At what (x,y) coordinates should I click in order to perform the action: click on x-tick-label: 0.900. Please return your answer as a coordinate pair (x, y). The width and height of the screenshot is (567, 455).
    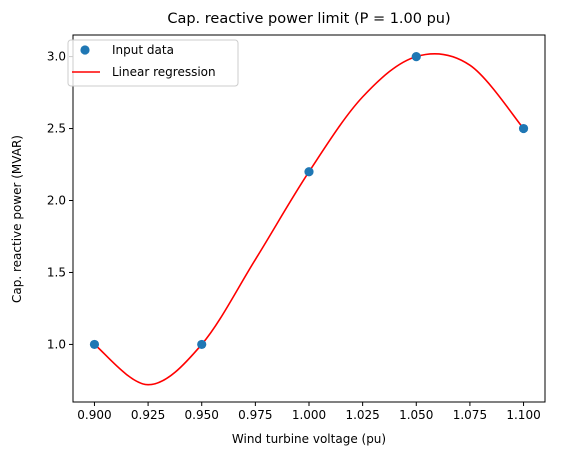
    Looking at the image, I should click on (94, 415).